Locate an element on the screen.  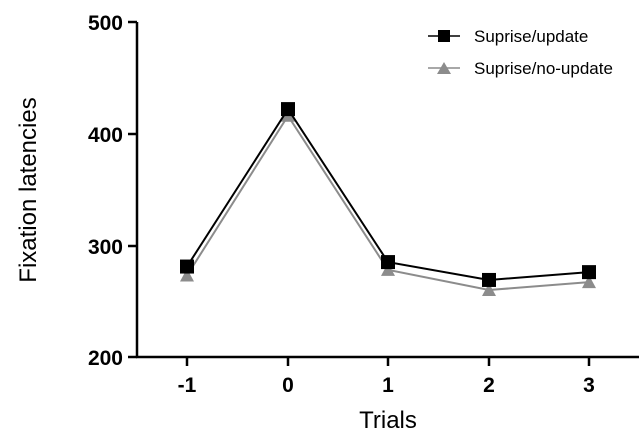
x-tick-label: 2 is located at coordinates (489, 385).